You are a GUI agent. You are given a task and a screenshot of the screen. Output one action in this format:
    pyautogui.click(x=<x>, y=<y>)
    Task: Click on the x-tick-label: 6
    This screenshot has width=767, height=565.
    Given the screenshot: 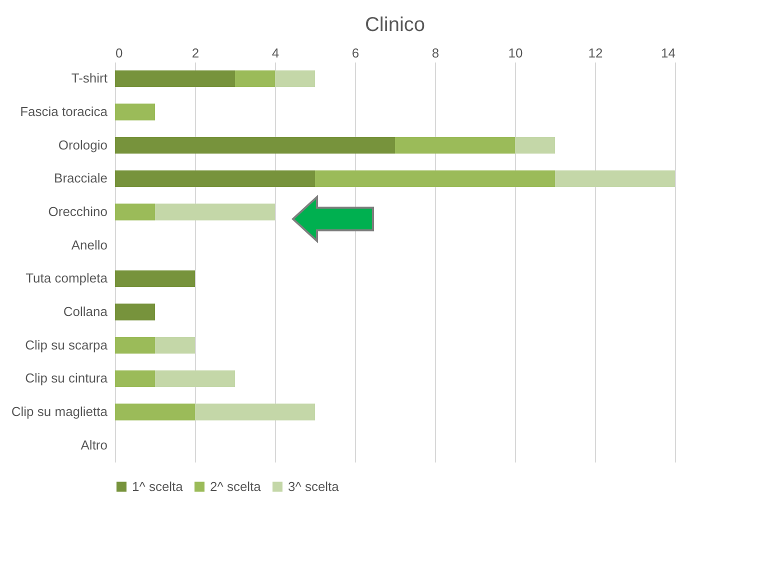 What is the action you would take?
    pyautogui.click(x=356, y=53)
    